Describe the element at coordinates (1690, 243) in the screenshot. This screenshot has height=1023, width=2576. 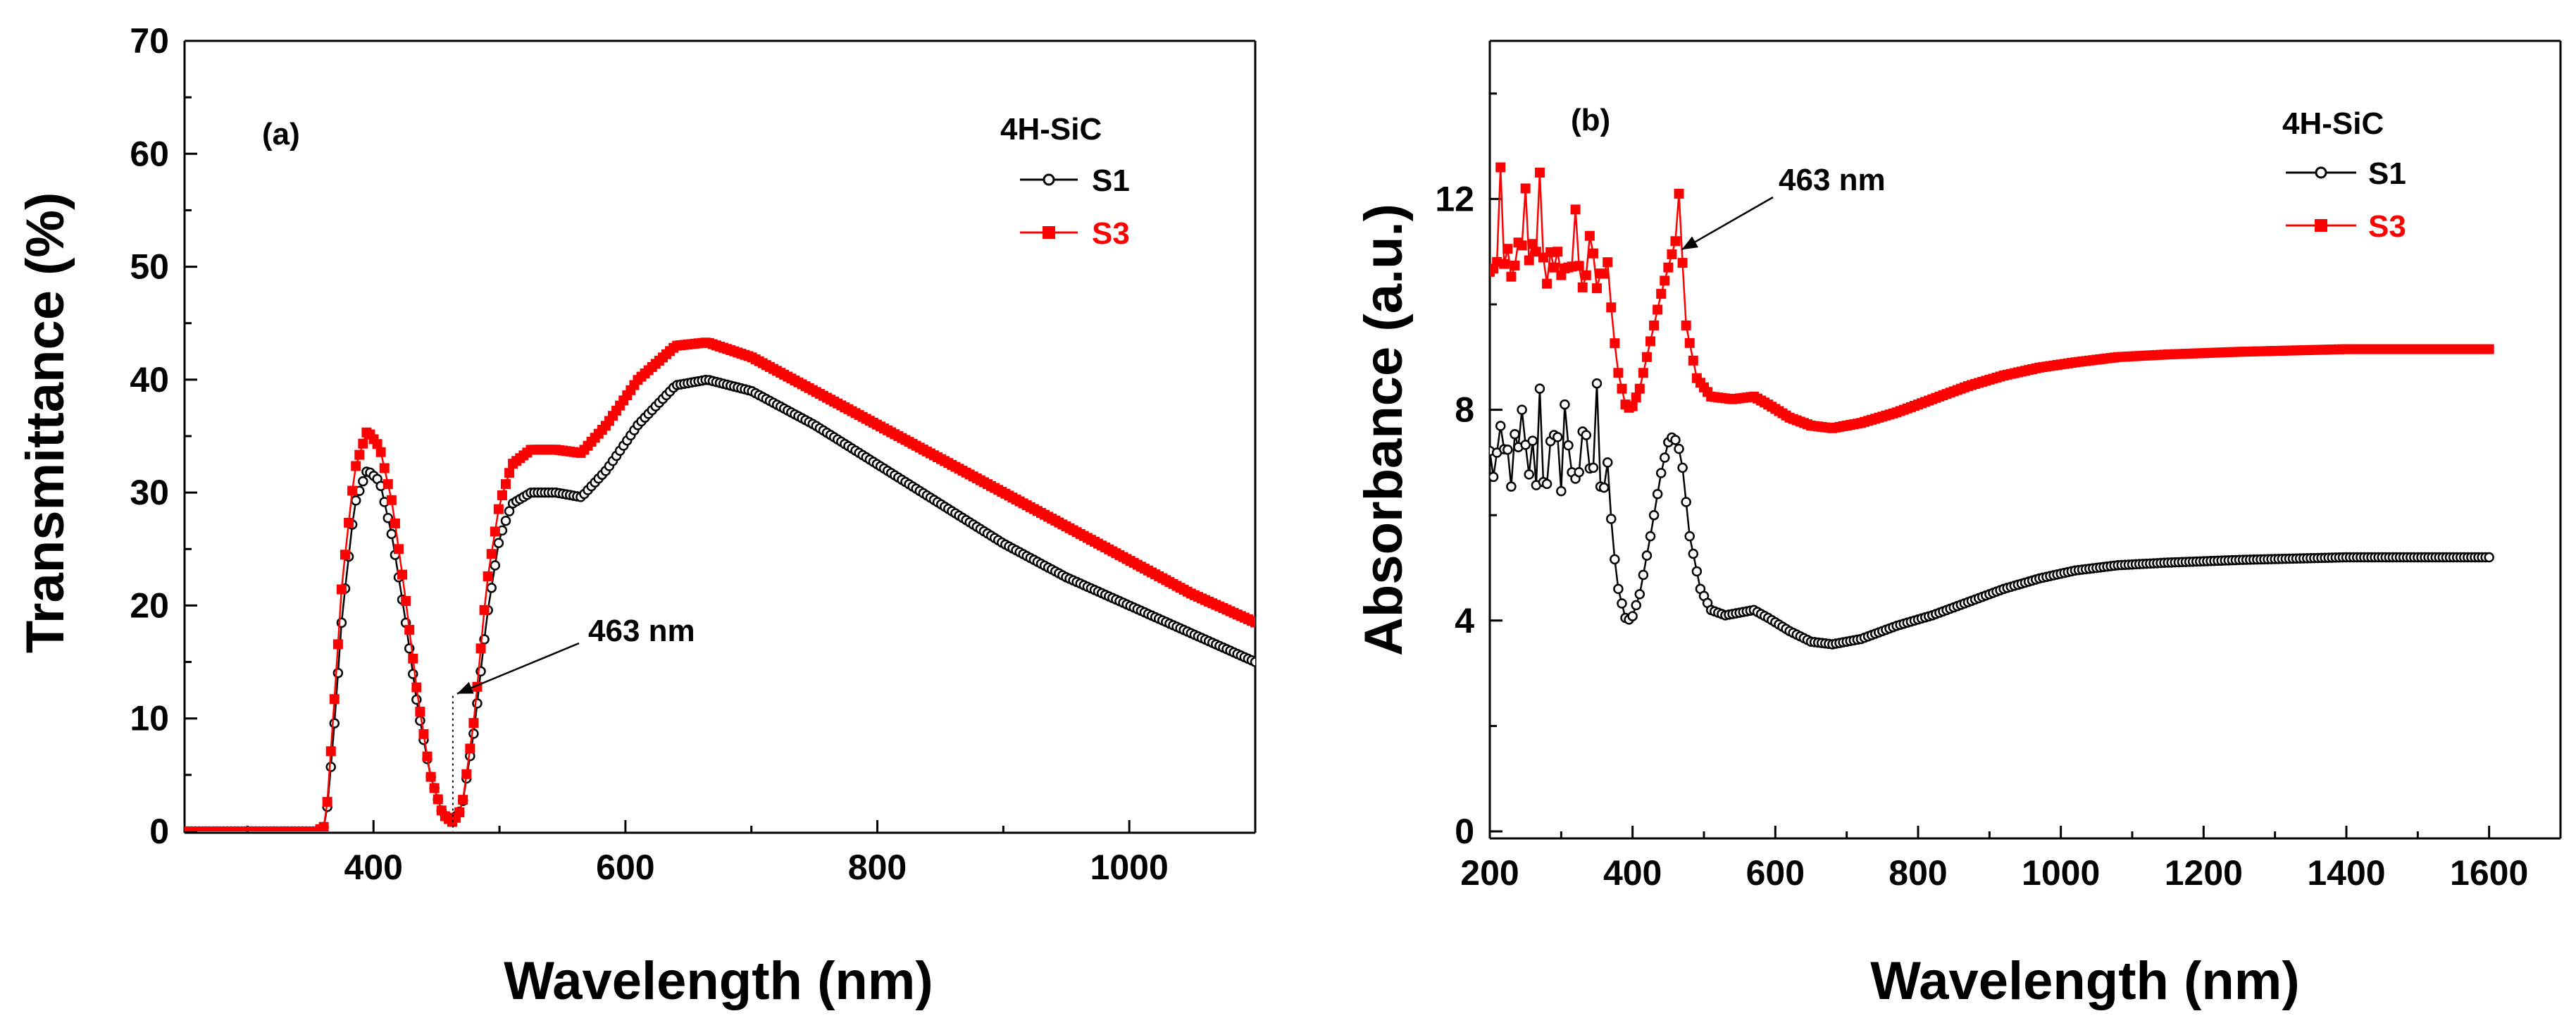
I see `panel-b-annotation-arrowhead` at that location.